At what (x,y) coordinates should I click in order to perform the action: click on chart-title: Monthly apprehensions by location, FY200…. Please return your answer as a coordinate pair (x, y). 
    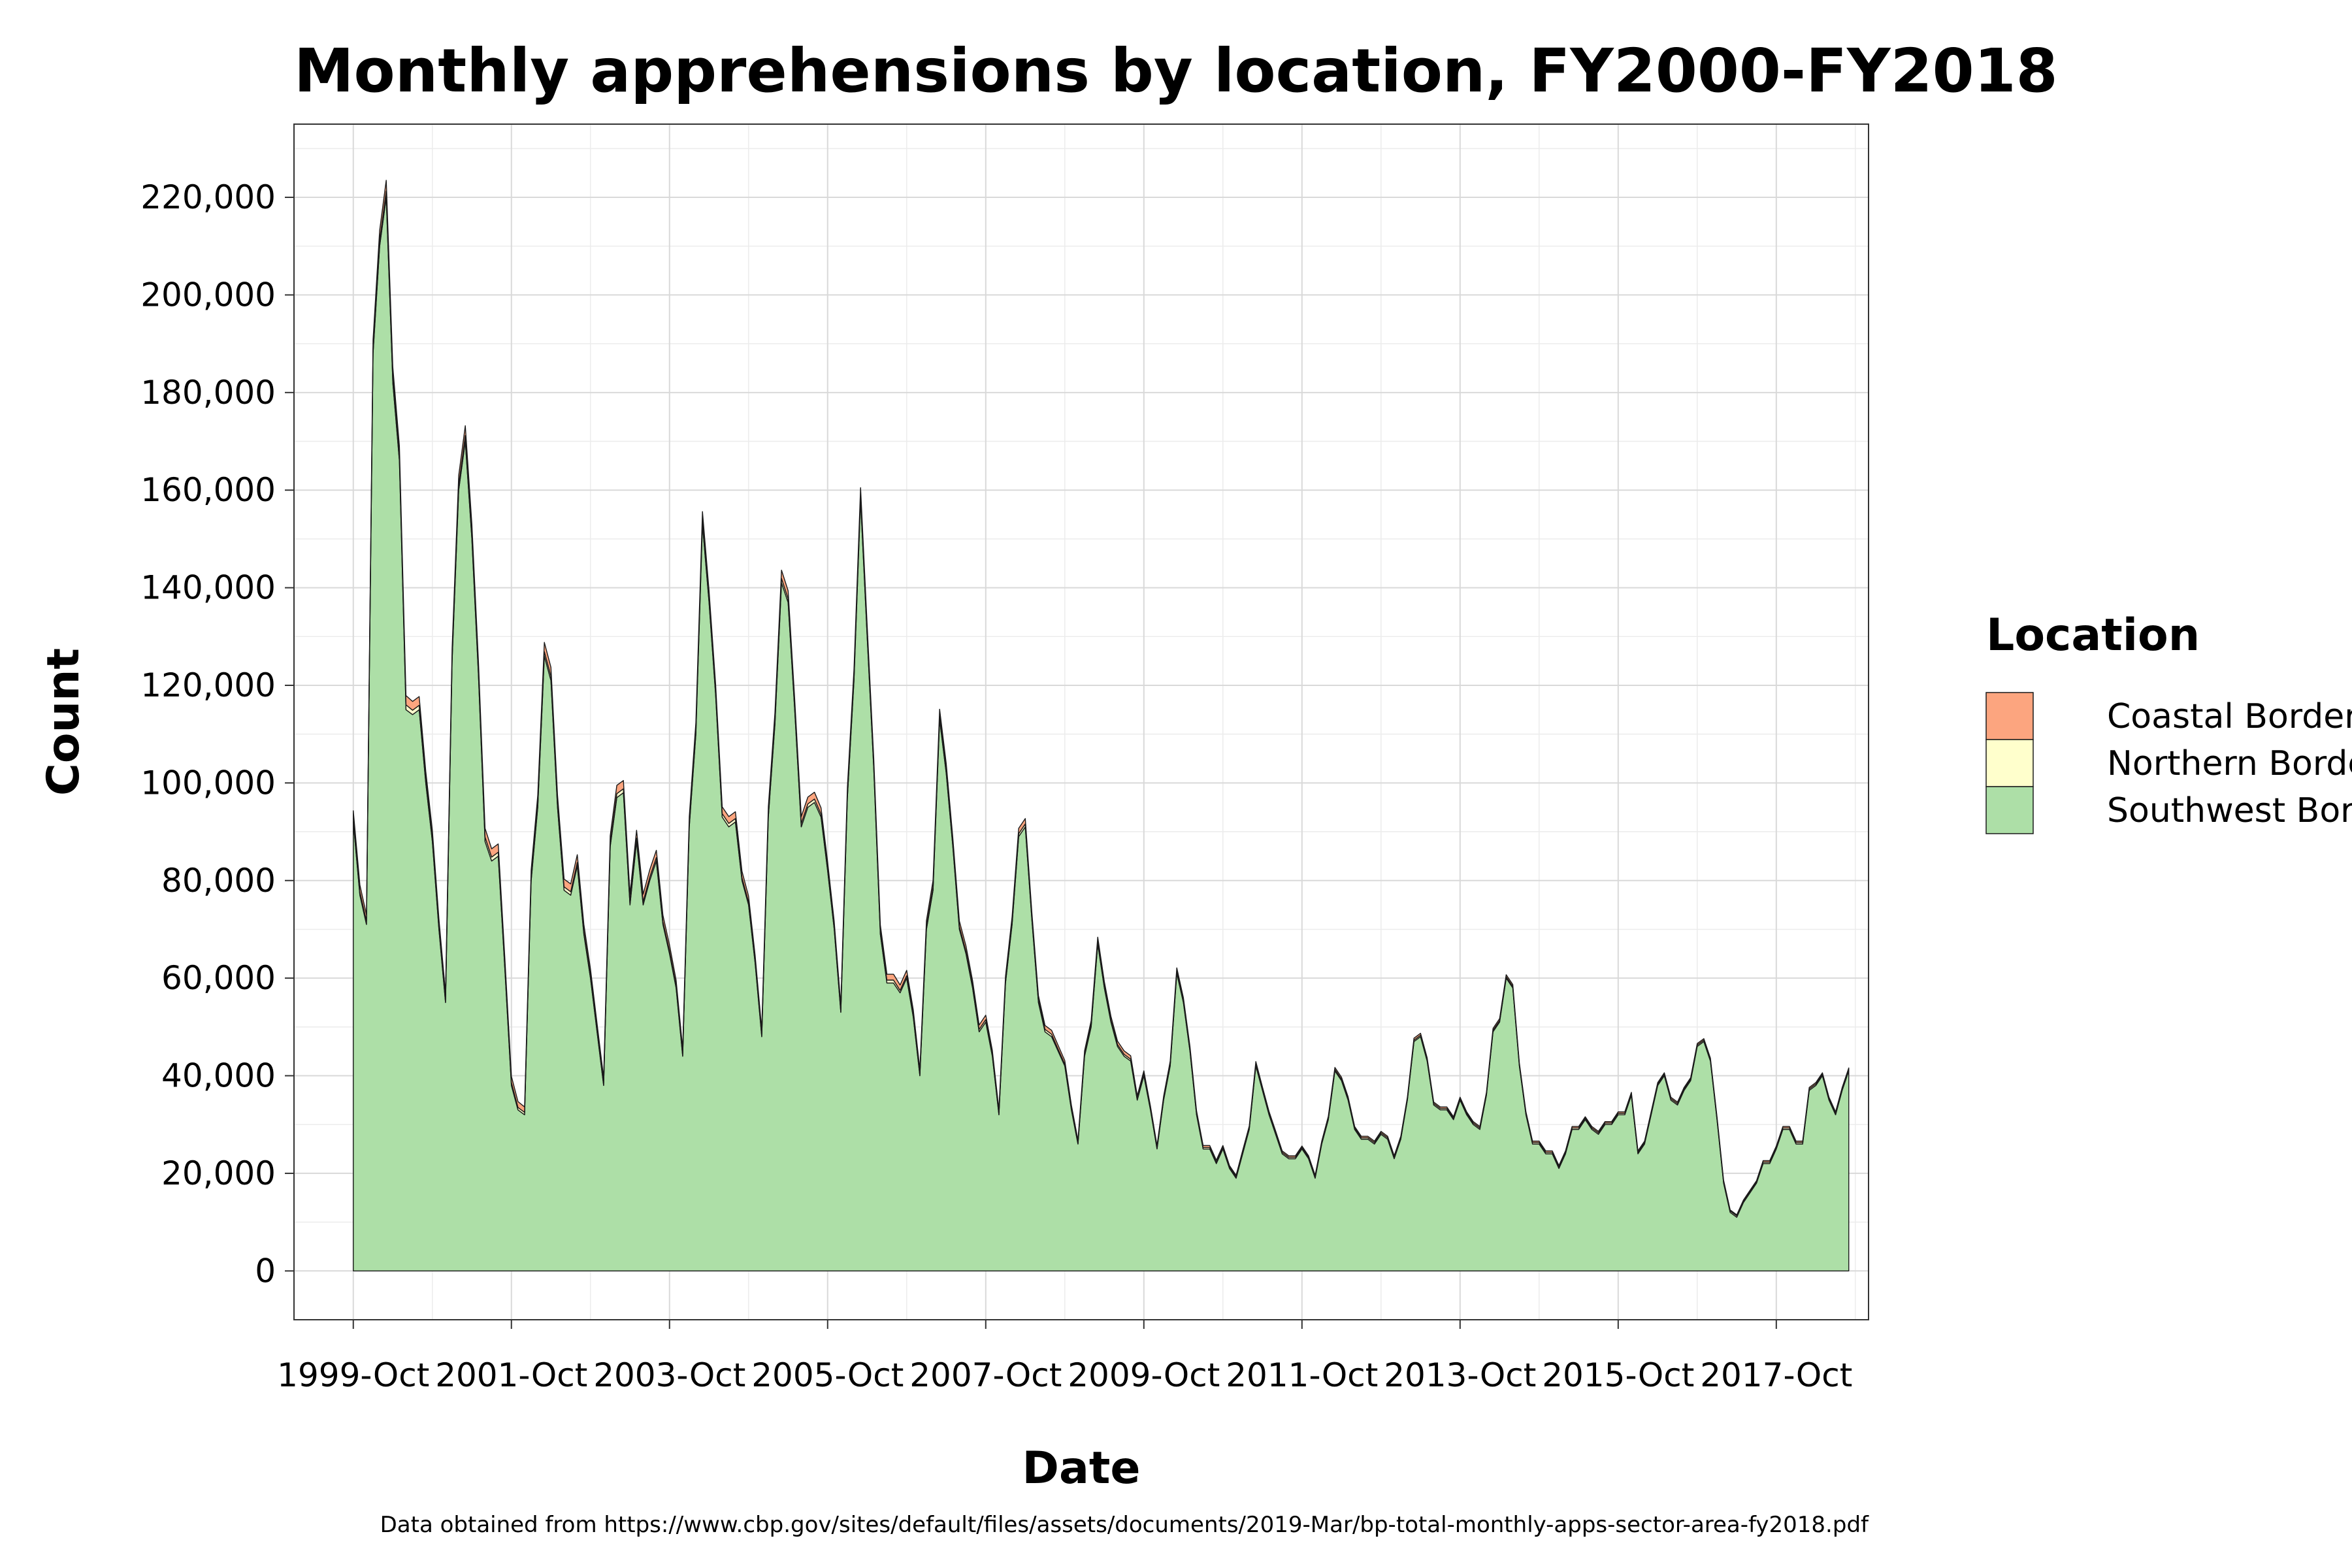
    Looking at the image, I should click on (1176, 71).